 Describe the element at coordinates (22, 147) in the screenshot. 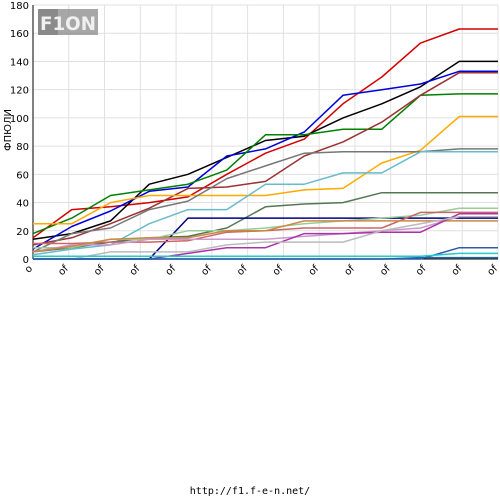

I see `y-tick-label: 80` at that location.